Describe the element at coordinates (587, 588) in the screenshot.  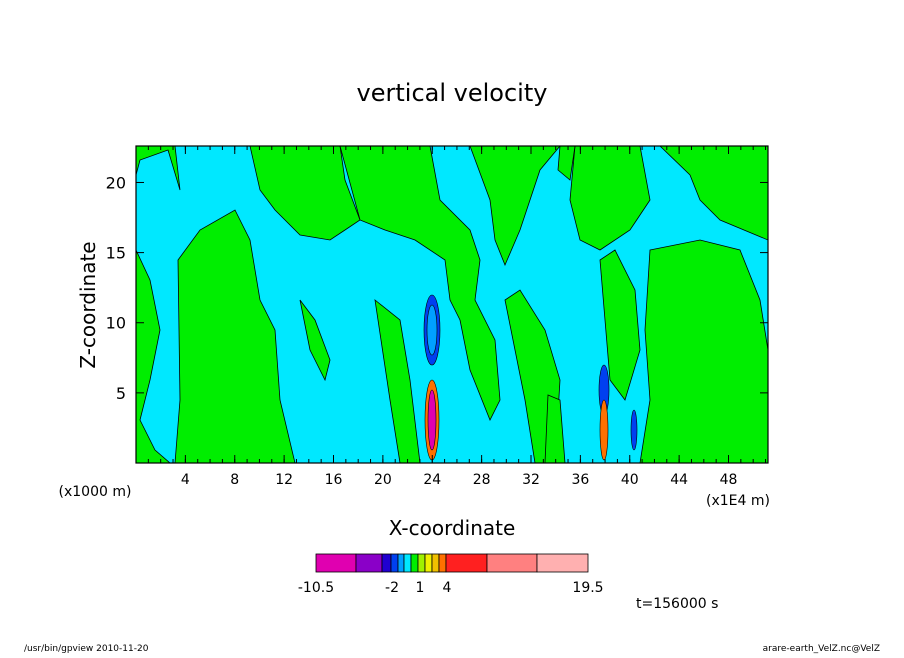
I see `colorbar-label: 19.5` at that location.